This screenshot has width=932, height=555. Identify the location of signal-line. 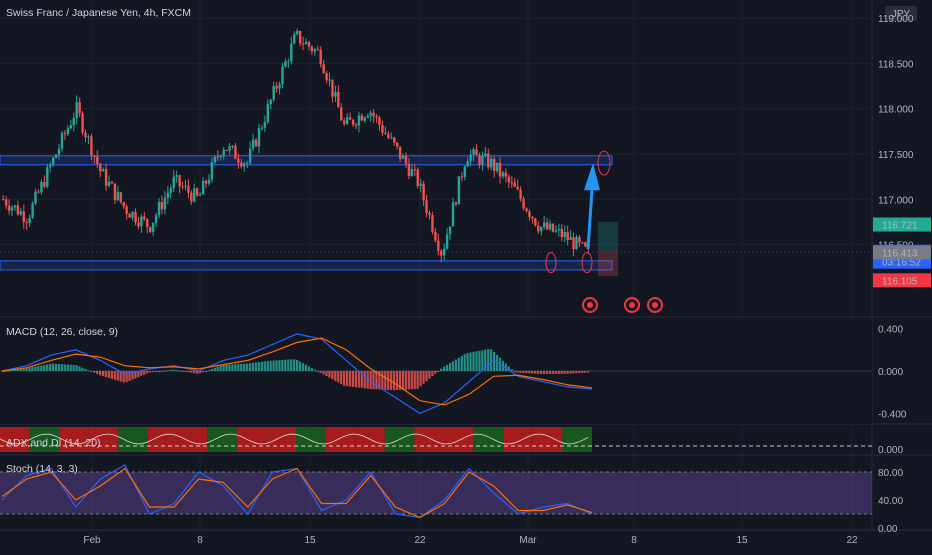
(297, 371).